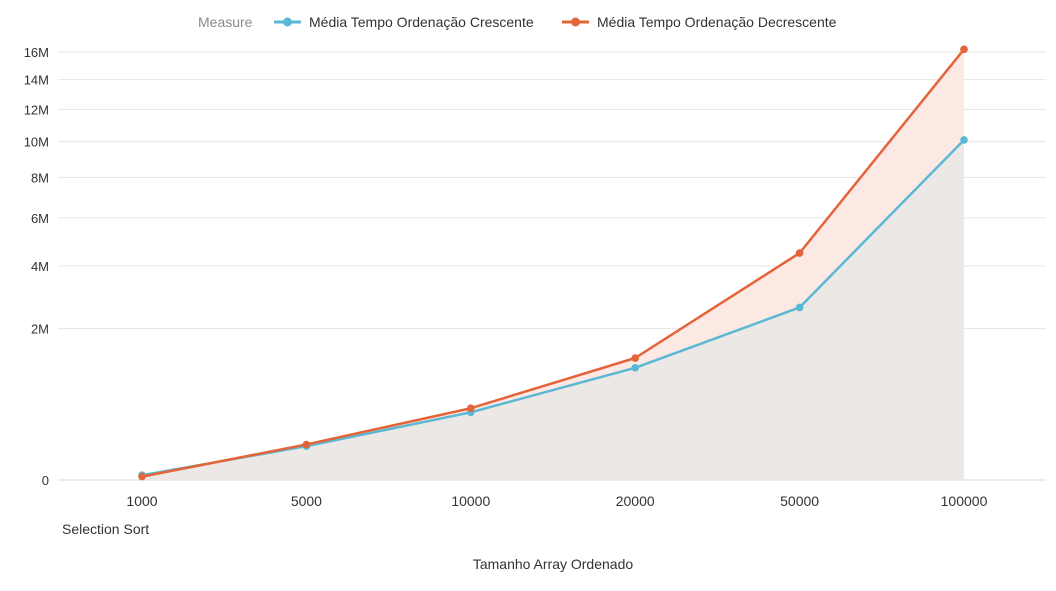  Describe the element at coordinates (799, 501) in the screenshot. I see `x-tick-label: 50000` at that location.